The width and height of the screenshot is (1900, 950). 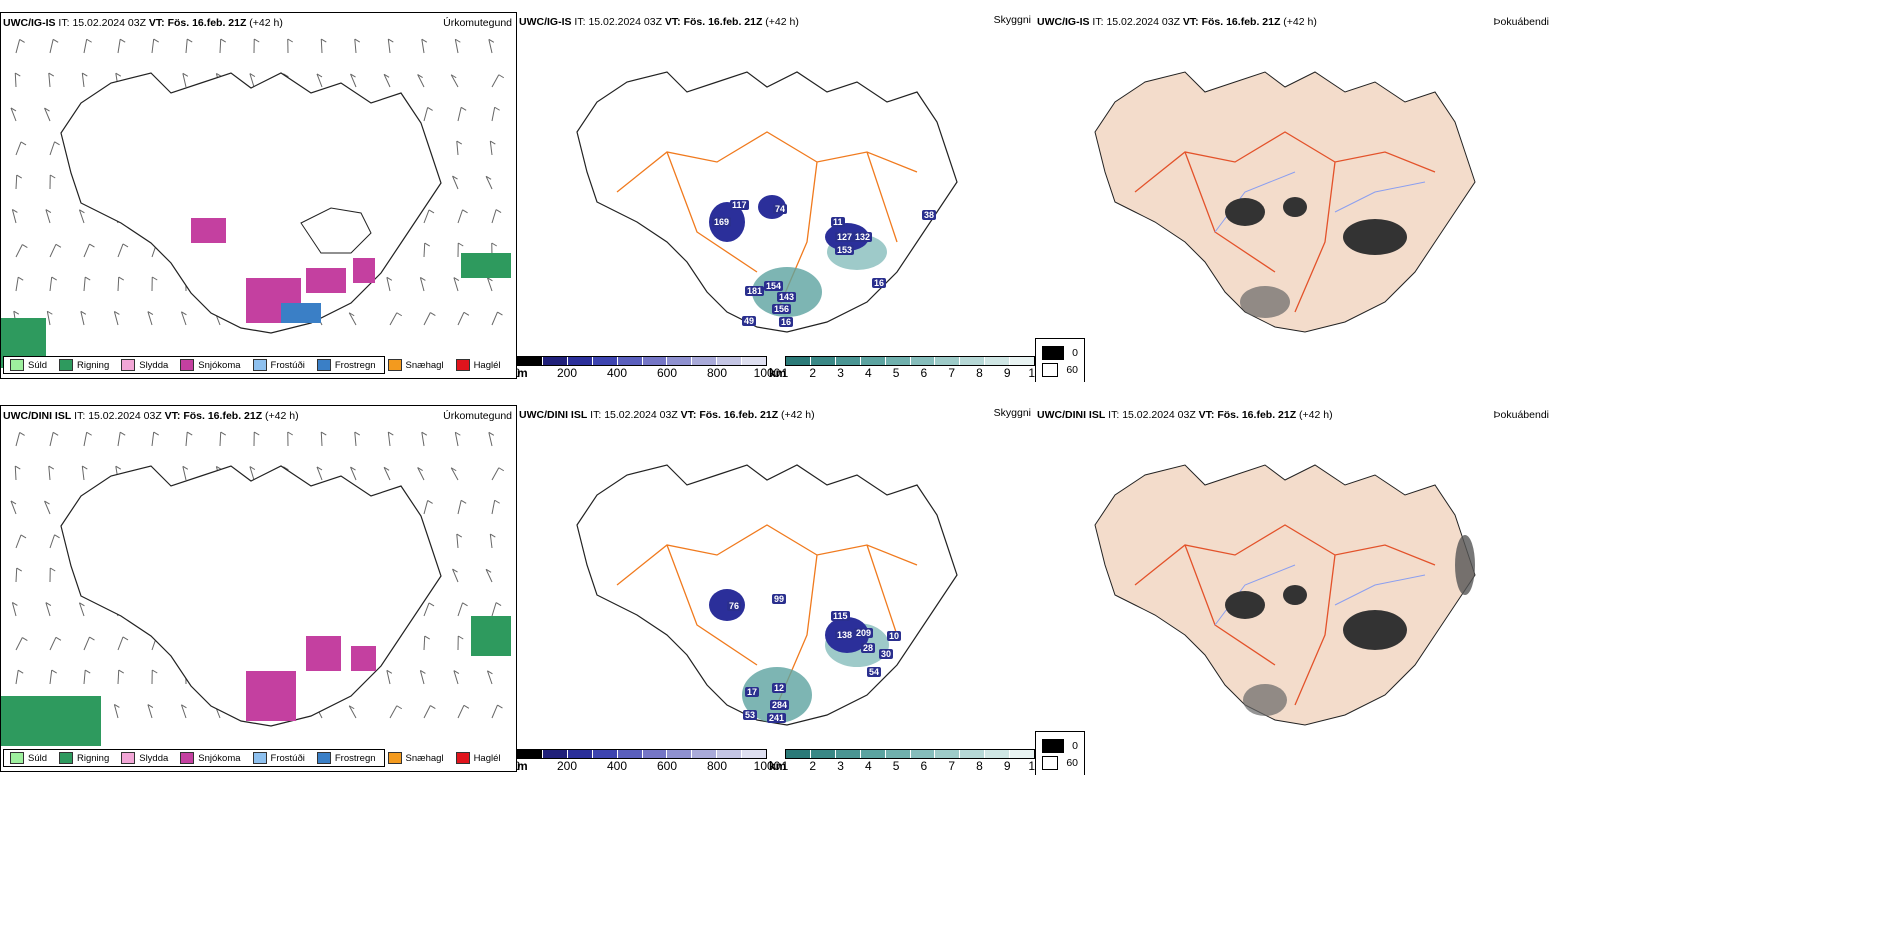 I want to click on visibility-unit: km, so click(x=778, y=766).